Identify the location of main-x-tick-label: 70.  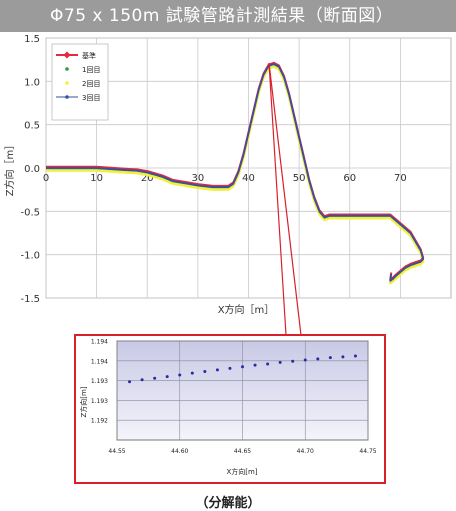
(400, 178).